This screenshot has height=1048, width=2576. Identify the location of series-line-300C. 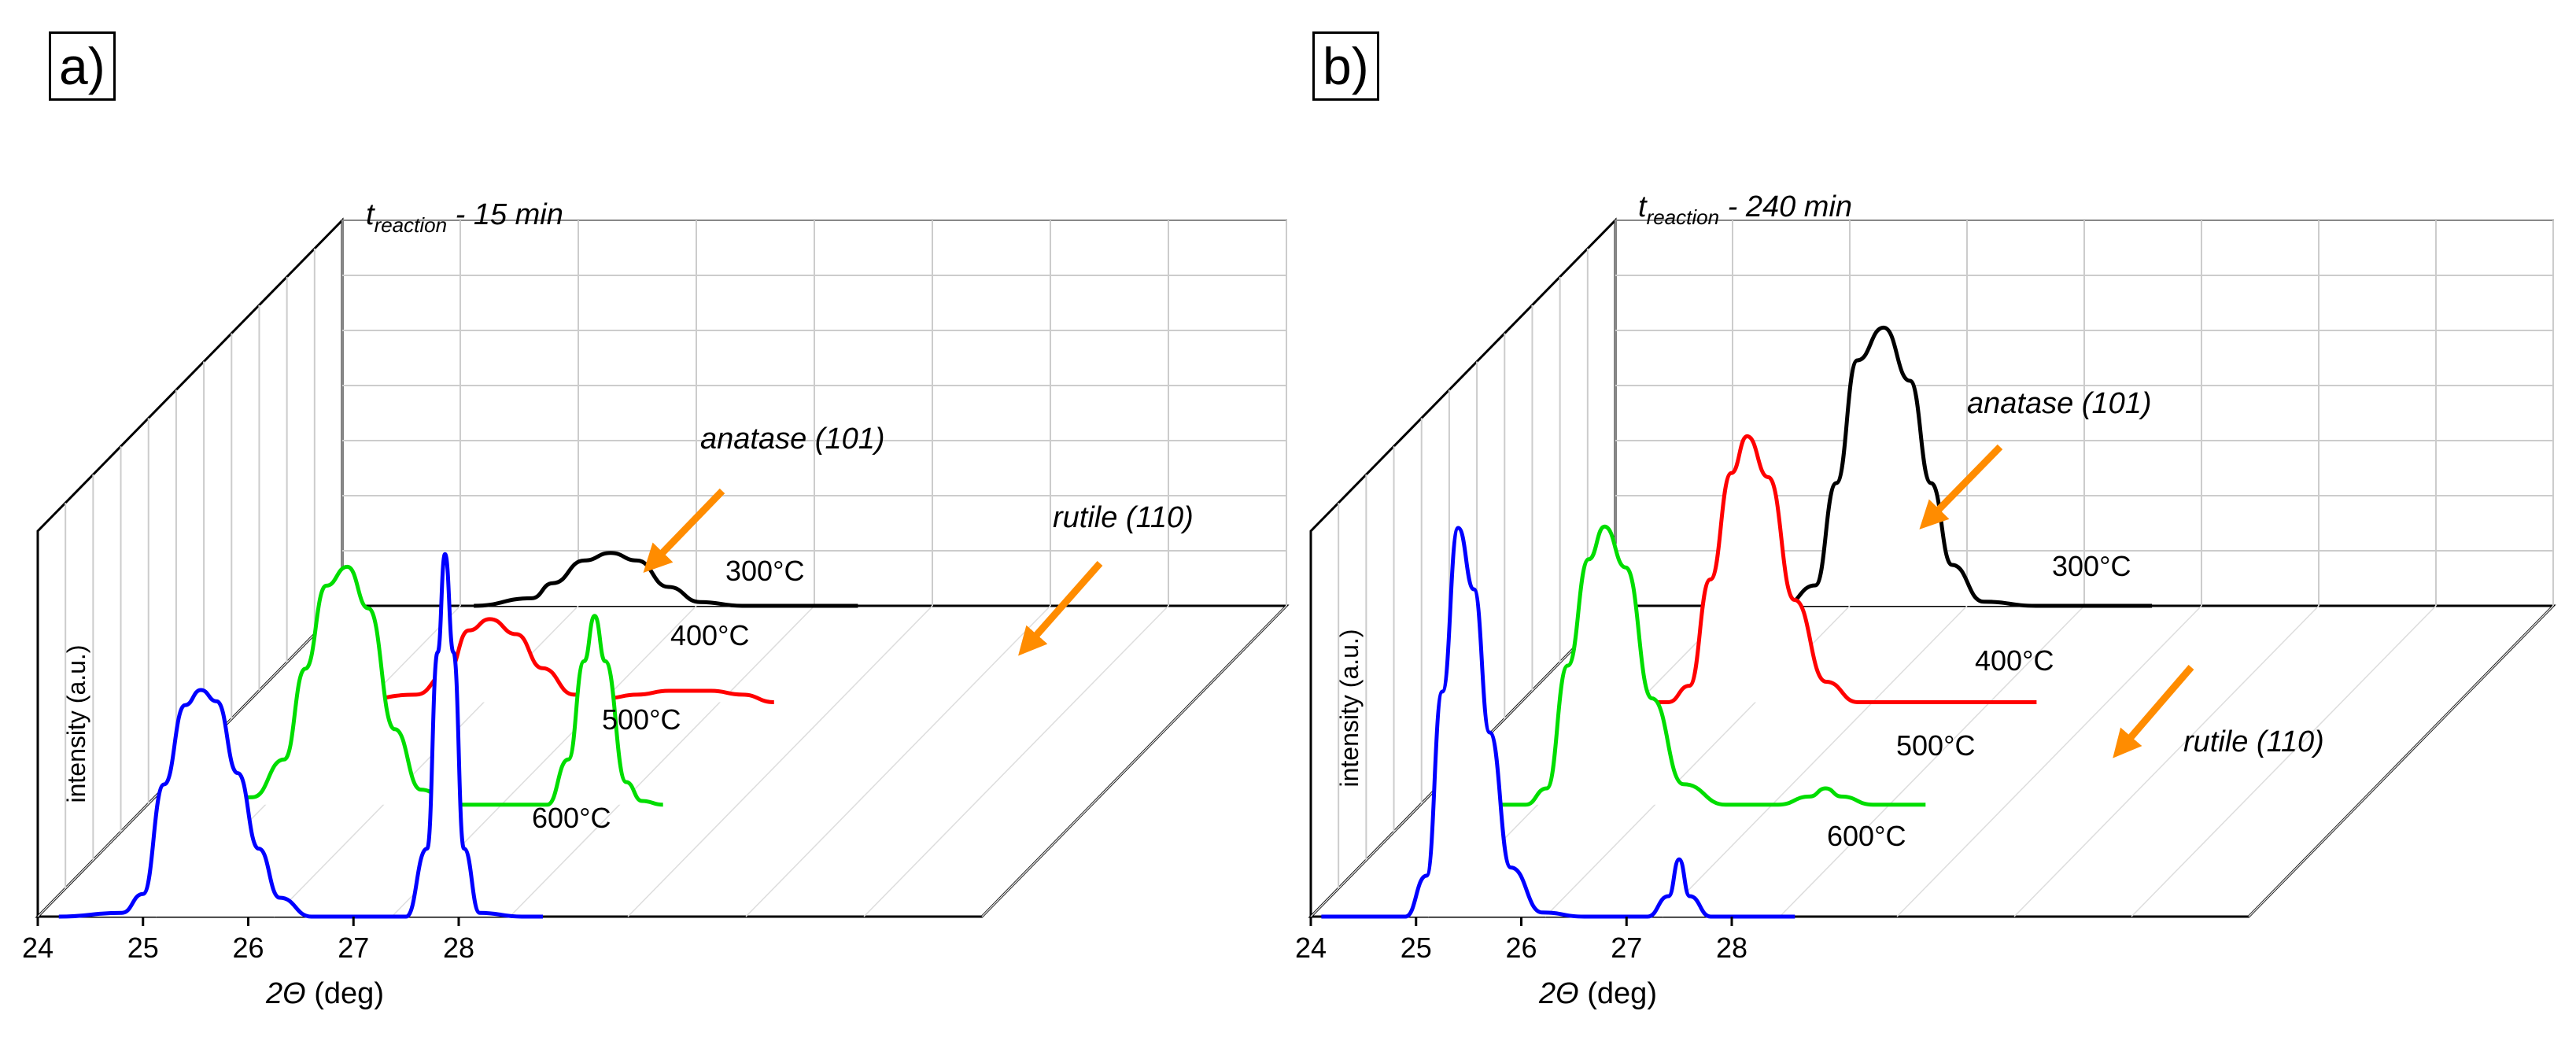
(1950, 467).